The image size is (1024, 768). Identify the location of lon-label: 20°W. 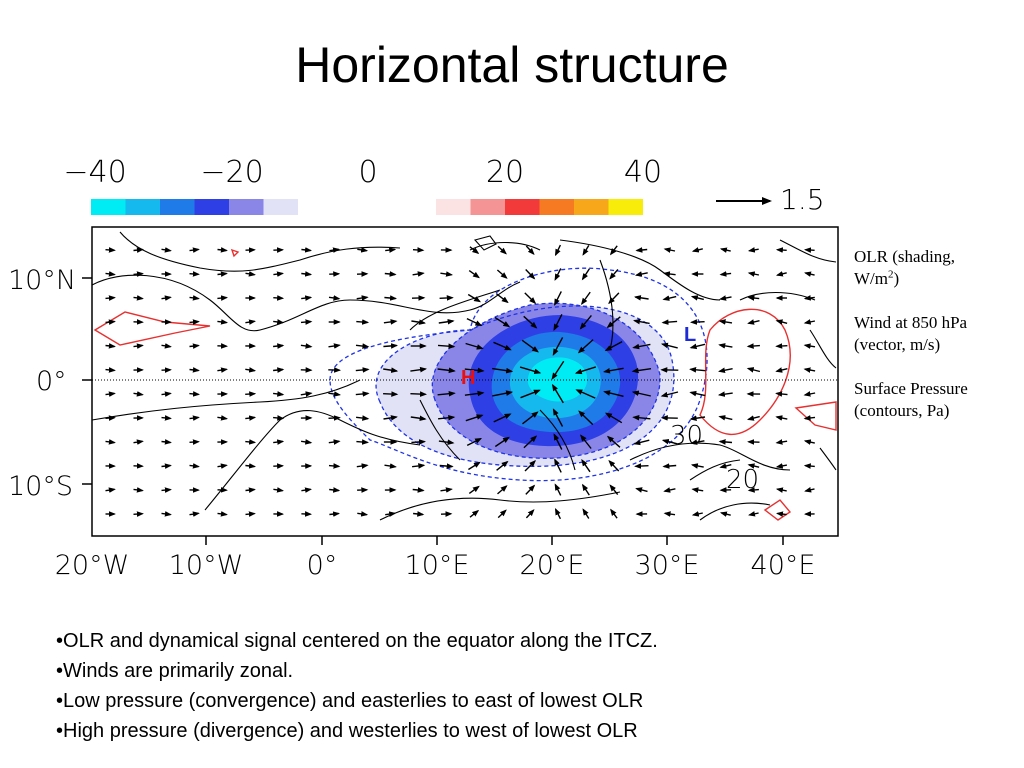
(92, 565).